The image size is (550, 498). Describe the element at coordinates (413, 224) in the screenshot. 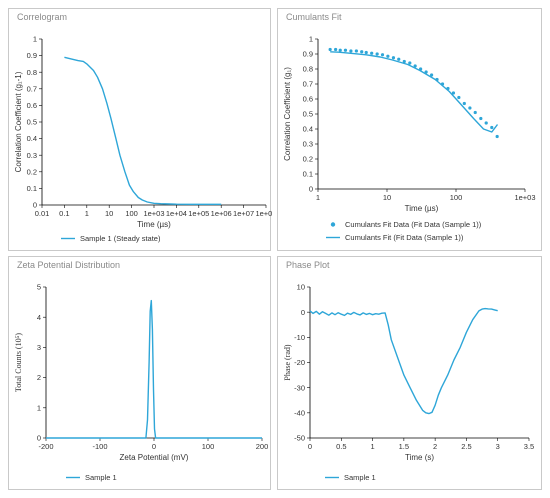

I see `legend-label: Cumulants Fit Data (Fit Data (Sample 1))` at that location.